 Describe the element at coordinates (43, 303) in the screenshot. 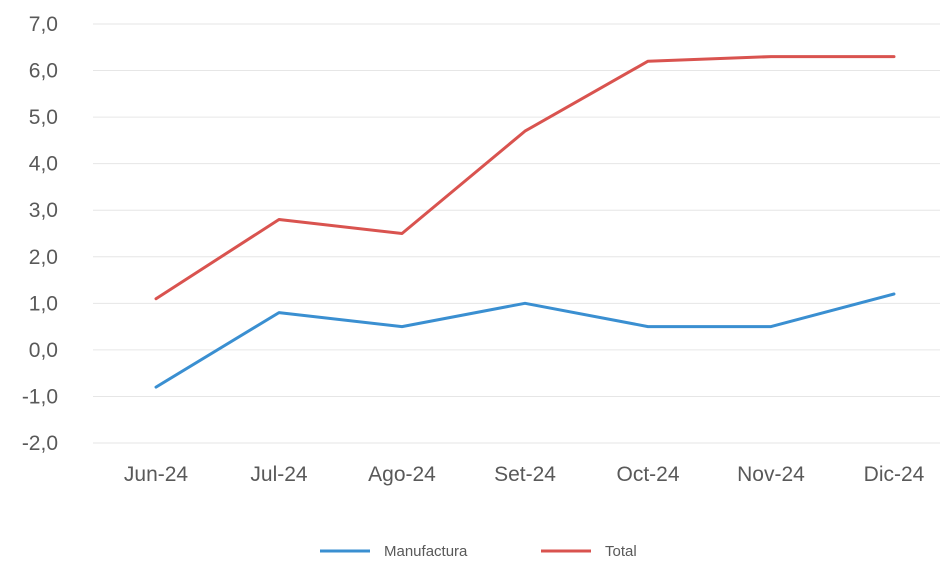

I see `y-tick-label: 1,0` at that location.